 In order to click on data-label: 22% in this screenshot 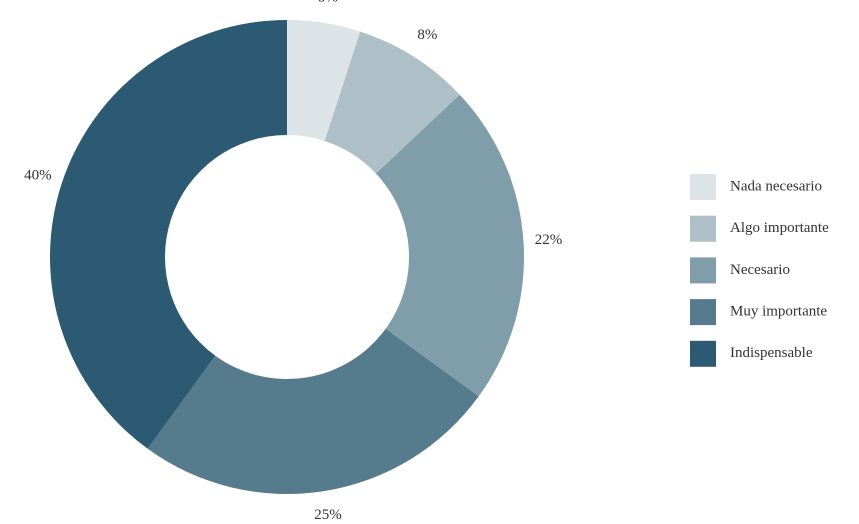, I will do `click(549, 240)`.